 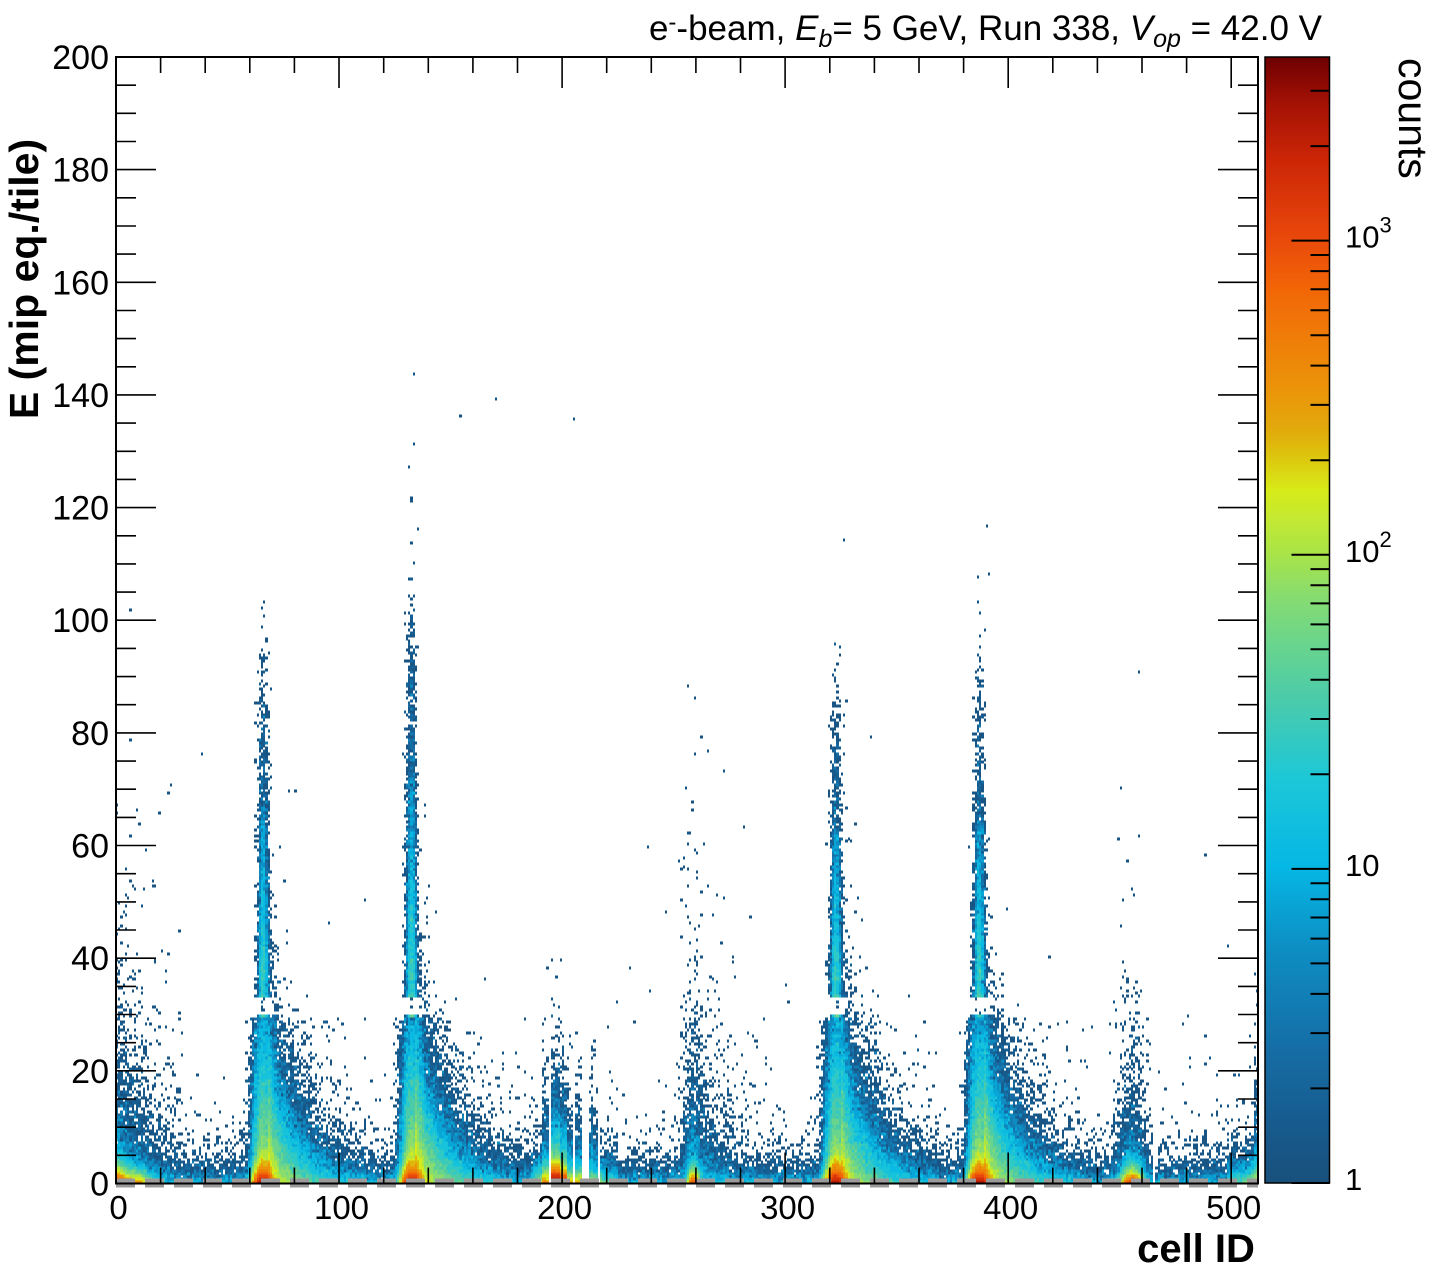 What do you see at coordinates (90, 959) in the screenshot?
I see `svg-text: 40` at bounding box center [90, 959].